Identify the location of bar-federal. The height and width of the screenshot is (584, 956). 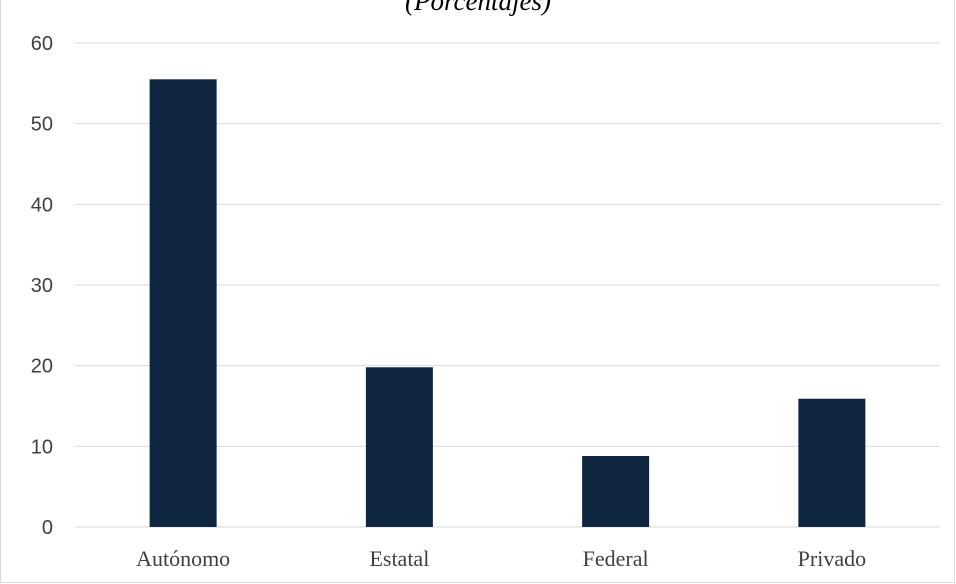
(616, 491).